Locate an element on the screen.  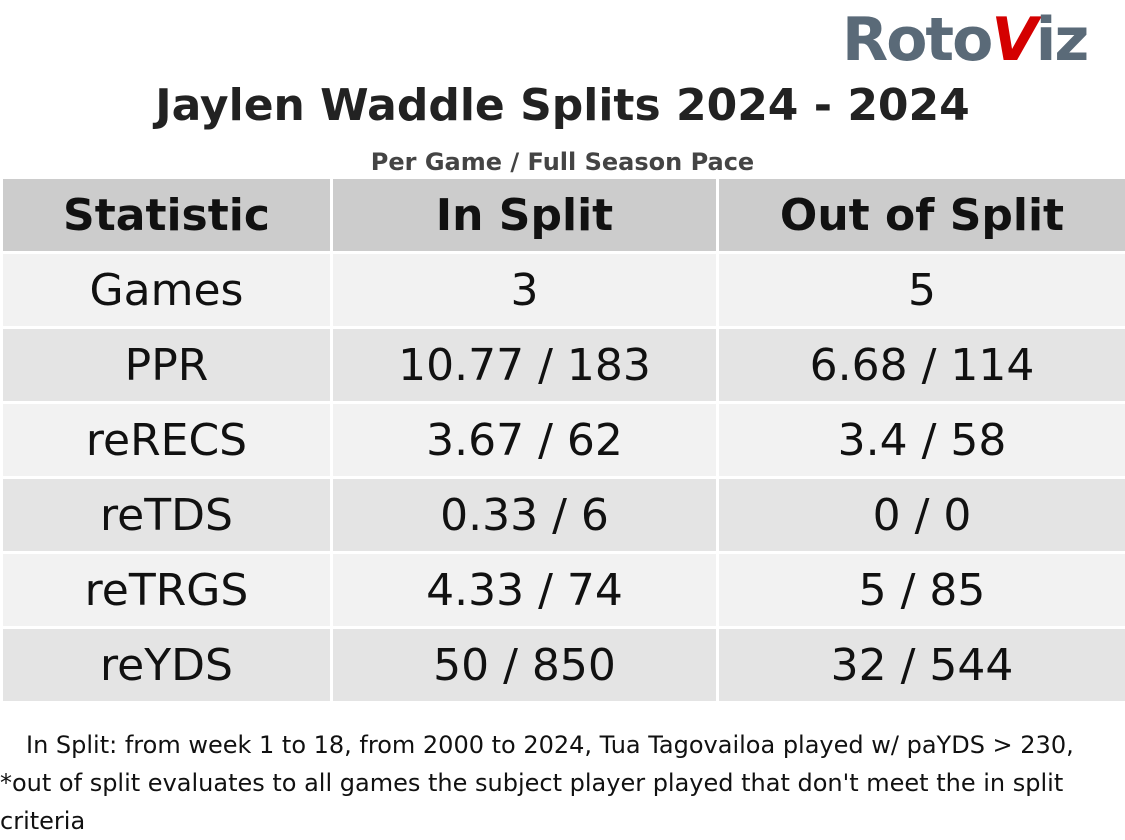
table-cell: 0 / 0 is located at coordinates (921, 515).